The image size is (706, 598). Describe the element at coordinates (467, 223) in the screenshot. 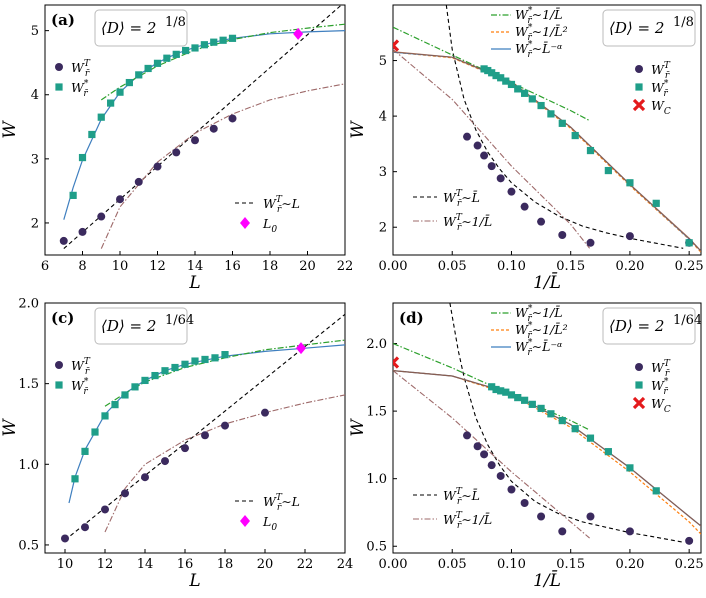

I see `legend-label: WT r̄∼1/L̄` at that location.